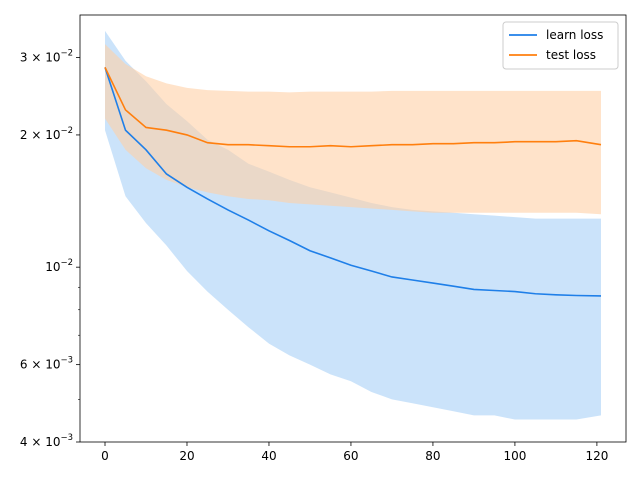  I want to click on x-tick-label: 60, so click(350, 456).